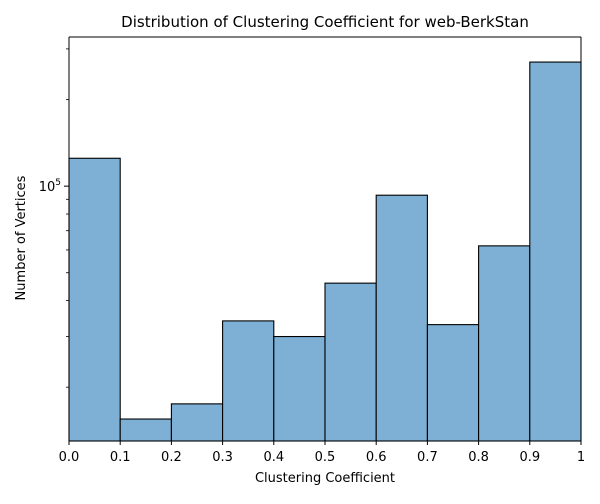  Describe the element at coordinates (222, 457) in the screenshot. I see `x-tick-label: 0.3` at that location.